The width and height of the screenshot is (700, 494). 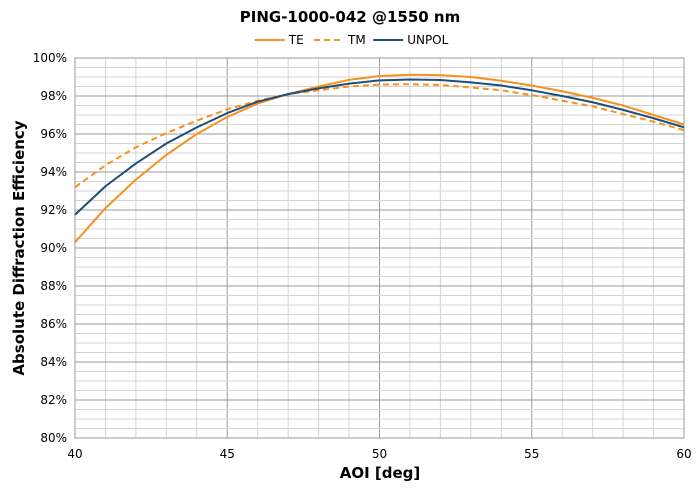 What do you see at coordinates (296, 40) in the screenshot?
I see `legend-label-te: TE` at bounding box center [296, 40].